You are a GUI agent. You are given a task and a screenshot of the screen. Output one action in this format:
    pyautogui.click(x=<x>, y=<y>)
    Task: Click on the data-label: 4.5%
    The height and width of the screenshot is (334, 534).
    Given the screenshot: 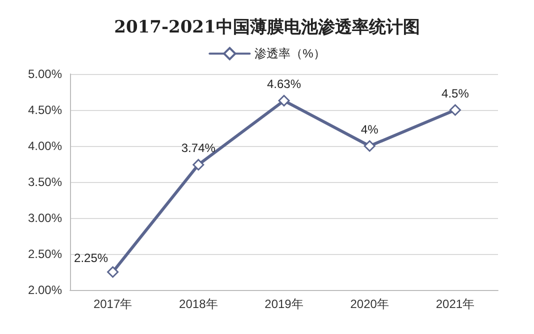 What is the action you would take?
    pyautogui.click(x=456, y=93)
    